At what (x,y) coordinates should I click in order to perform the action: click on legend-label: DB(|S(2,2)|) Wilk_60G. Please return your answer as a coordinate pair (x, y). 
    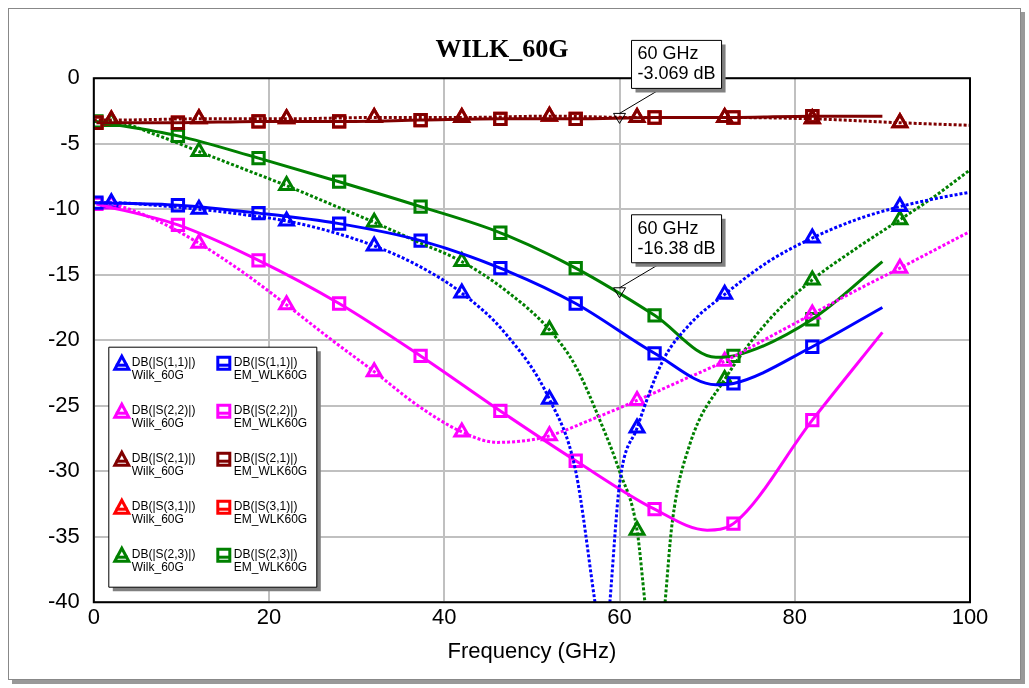
    Looking at the image, I should click on (163, 416).